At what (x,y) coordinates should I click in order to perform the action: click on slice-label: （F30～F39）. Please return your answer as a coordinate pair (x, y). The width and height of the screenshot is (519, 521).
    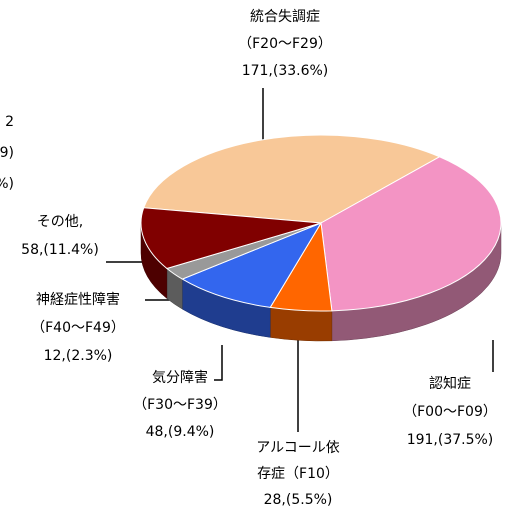
    Looking at the image, I should click on (180, 405).